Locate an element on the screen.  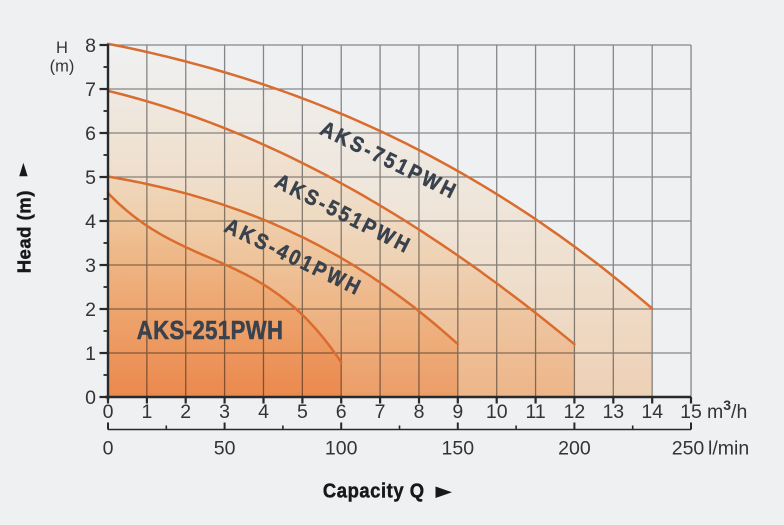
svg-text: l/min is located at coordinates (728, 449).